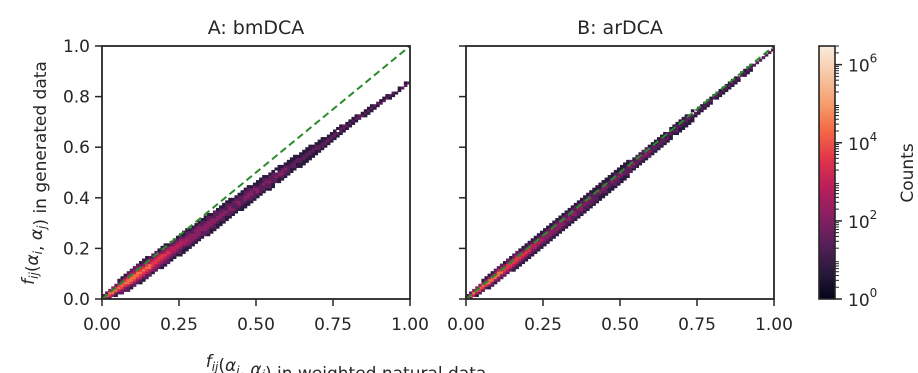 The image size is (918, 373). What do you see at coordinates (76, 148) in the screenshot?
I see `y-tick-label: 0.6` at bounding box center [76, 148].